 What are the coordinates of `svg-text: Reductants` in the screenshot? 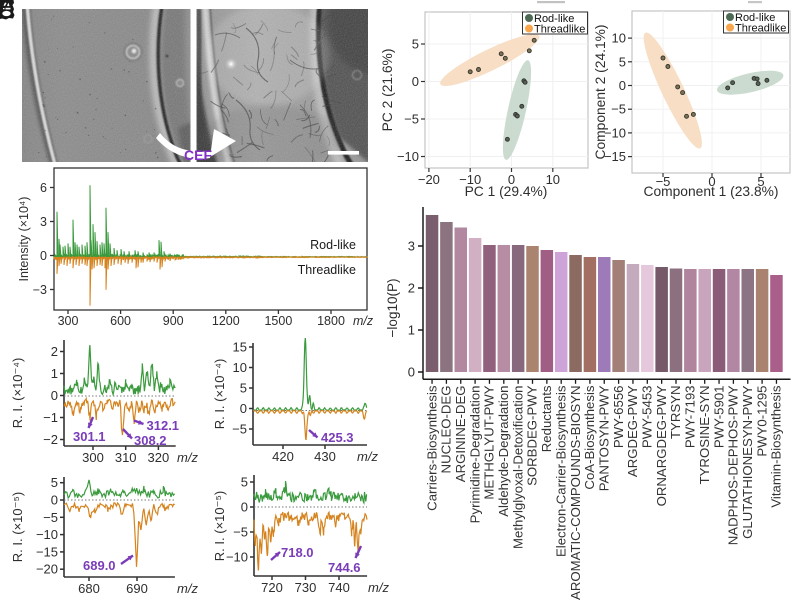 It's located at (546, 418).